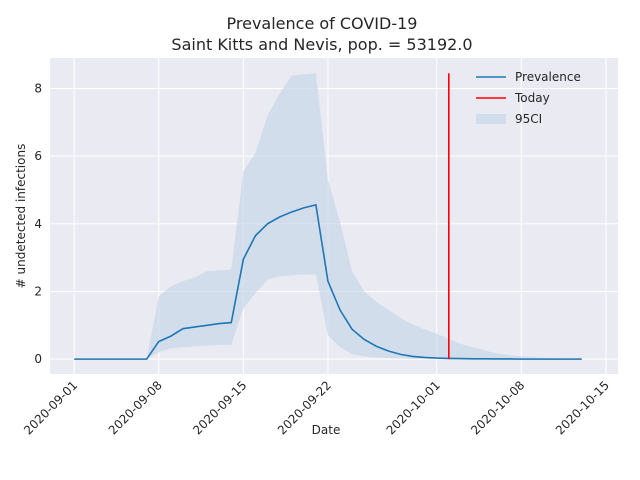 This screenshot has height=480, width=640. What do you see at coordinates (491, 119) in the screenshot?
I see `legend-swatch` at bounding box center [491, 119].